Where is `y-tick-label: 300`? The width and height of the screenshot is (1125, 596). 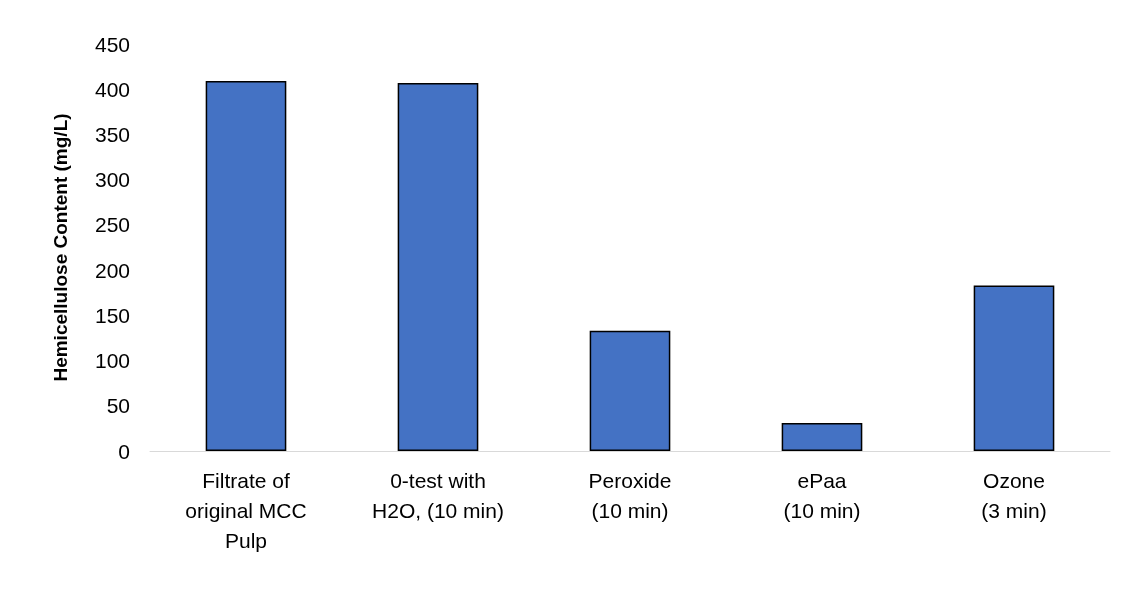 y-tick-label: 300 is located at coordinates (112, 180).